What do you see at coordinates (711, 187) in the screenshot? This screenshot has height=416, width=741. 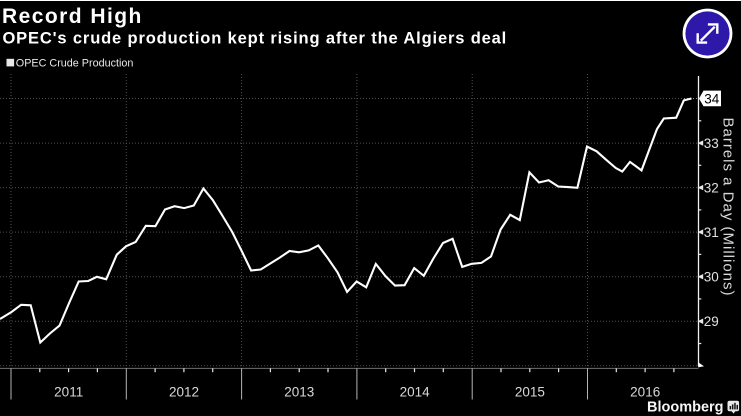 I see `svg-text: 32` at bounding box center [711, 187].